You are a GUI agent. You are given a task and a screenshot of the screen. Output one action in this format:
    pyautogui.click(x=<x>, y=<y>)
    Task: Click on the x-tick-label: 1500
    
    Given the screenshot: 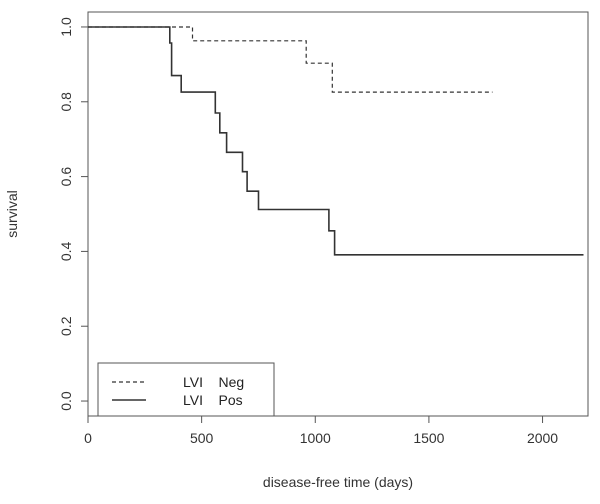 What is the action you would take?
    pyautogui.click(x=428, y=438)
    